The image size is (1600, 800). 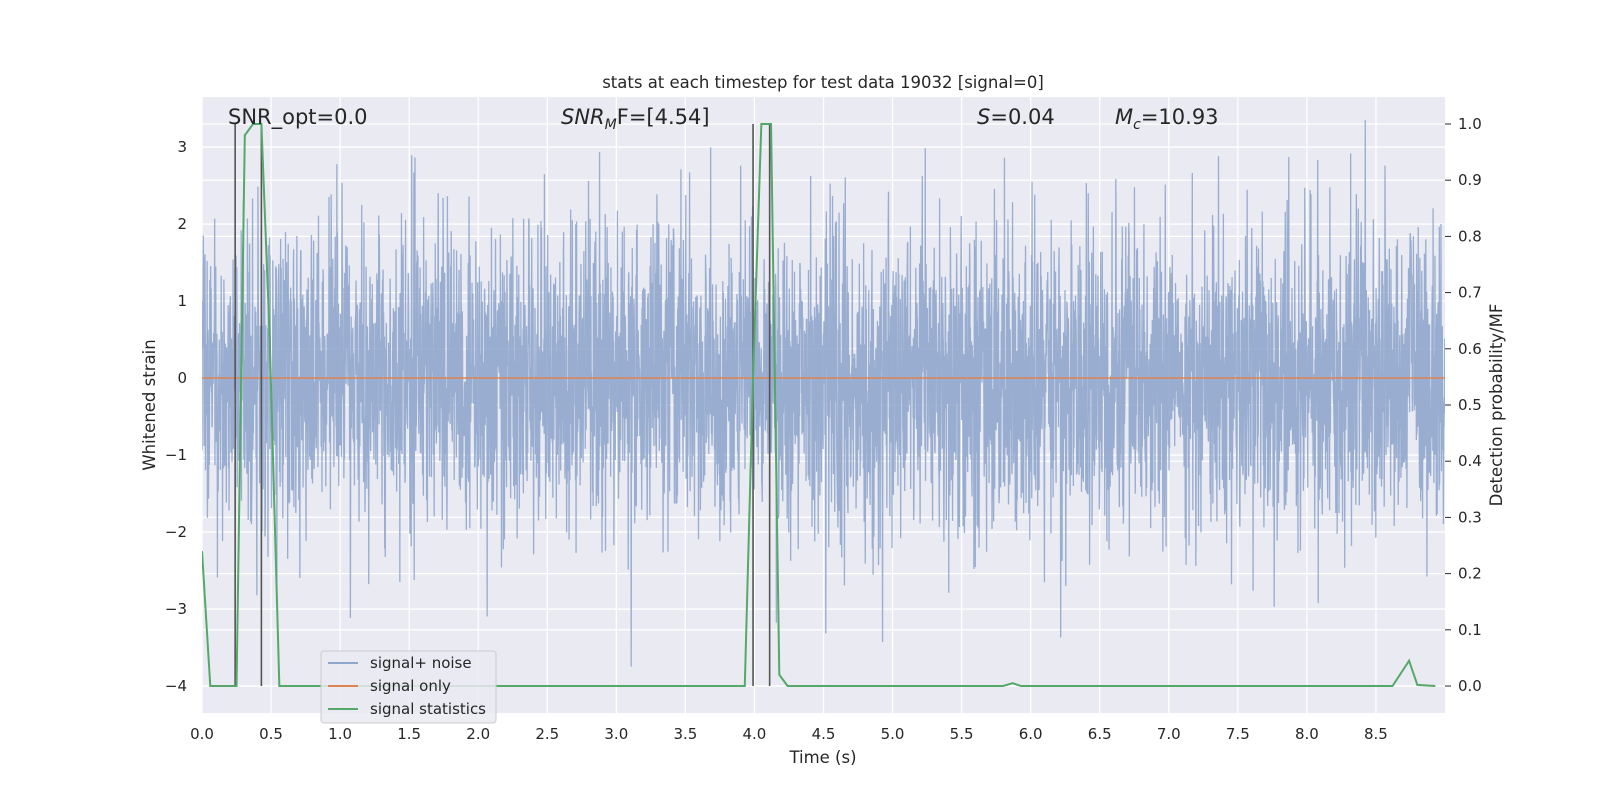 I want to click on annotation-mc-sym: M, so click(x=1124, y=117).